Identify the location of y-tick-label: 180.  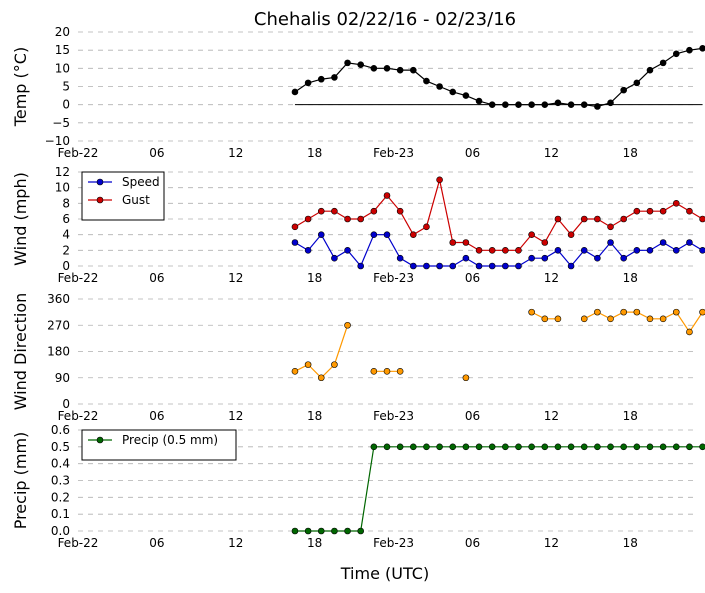
(58, 352).